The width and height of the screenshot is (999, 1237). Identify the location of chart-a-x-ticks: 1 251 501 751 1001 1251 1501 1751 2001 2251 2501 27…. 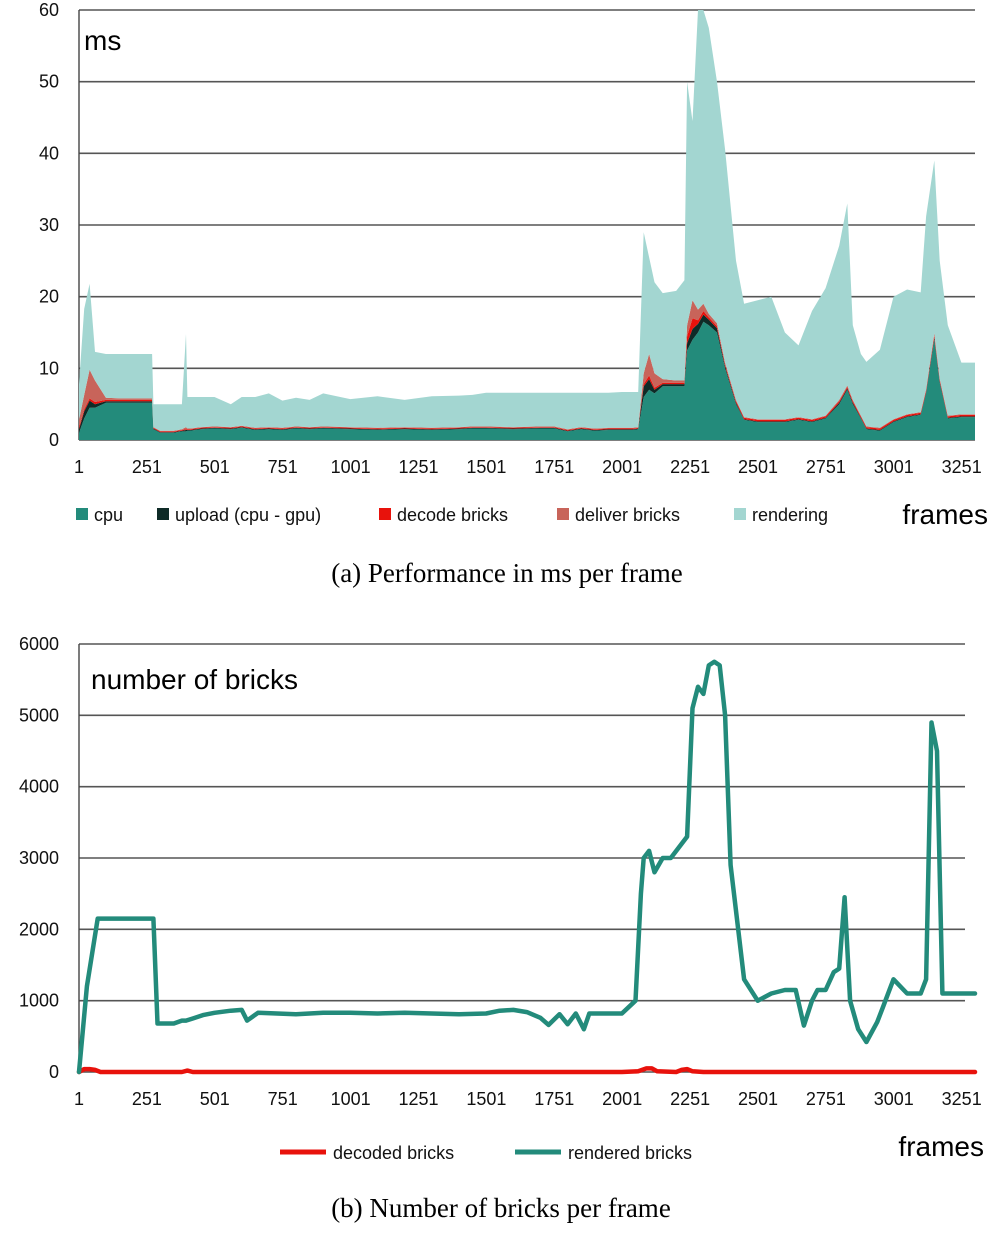
(528, 467).